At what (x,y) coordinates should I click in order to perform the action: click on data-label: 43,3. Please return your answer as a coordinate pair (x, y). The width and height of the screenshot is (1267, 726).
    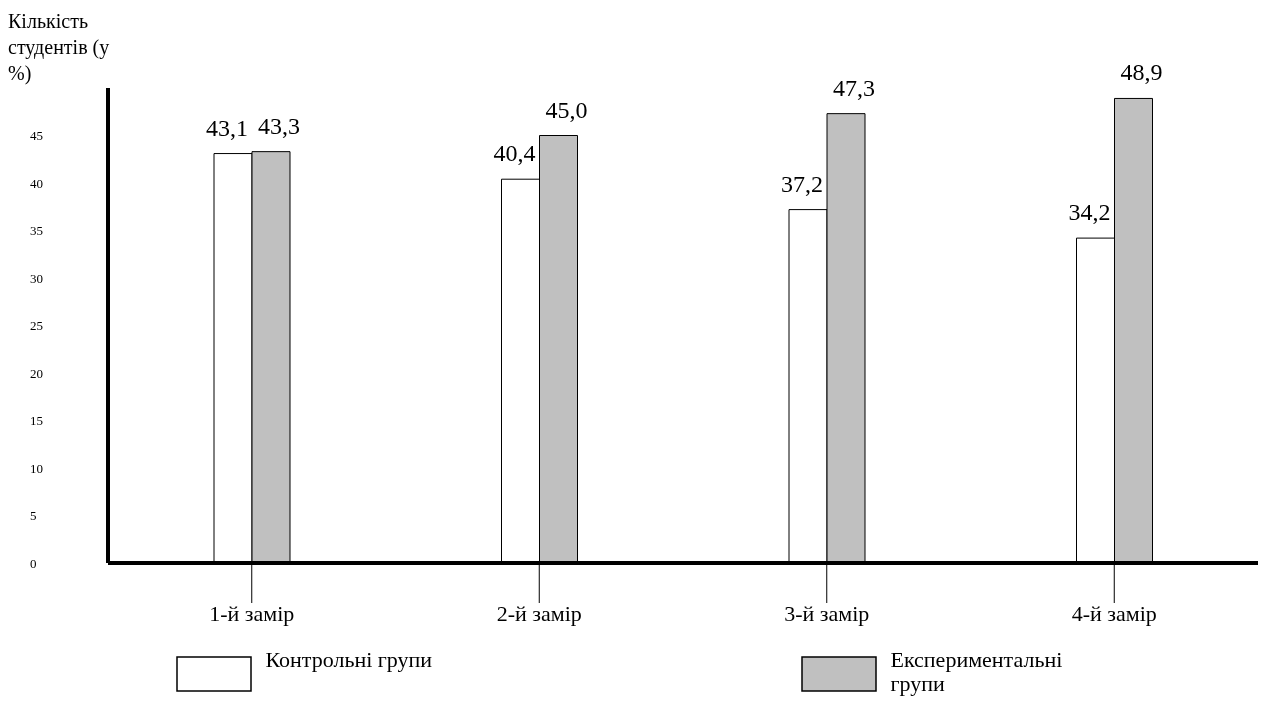
    Looking at the image, I should click on (279, 125).